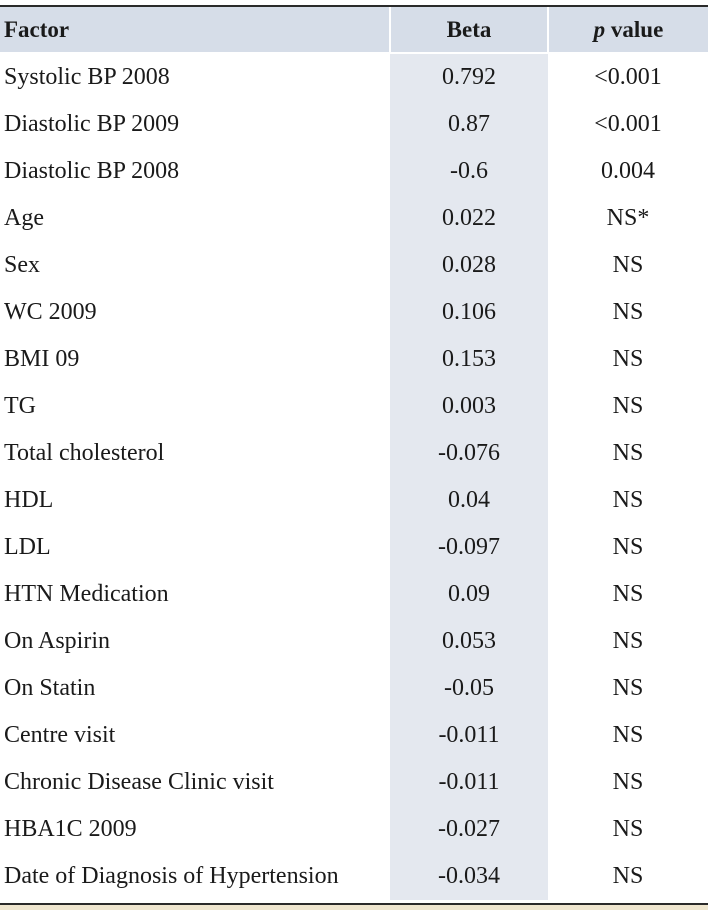 The height and width of the screenshot is (910, 708). What do you see at coordinates (29, 500) in the screenshot?
I see `factor-cell: HDL` at bounding box center [29, 500].